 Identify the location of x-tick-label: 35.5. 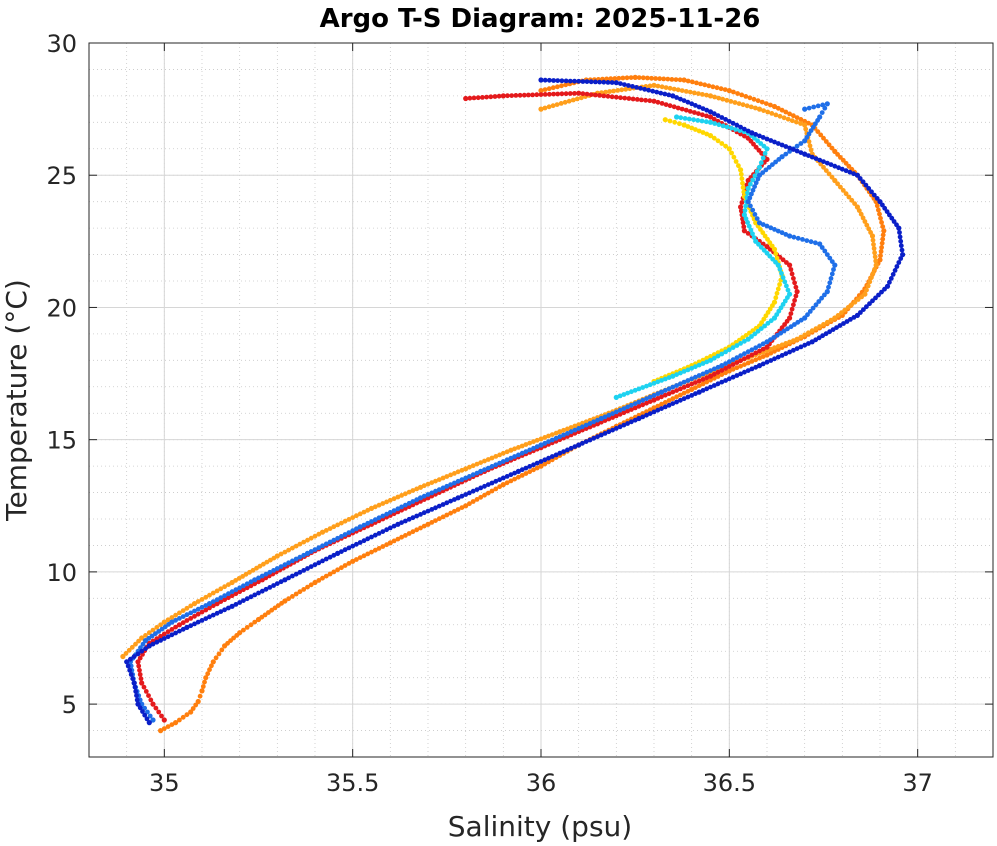
(352, 783).